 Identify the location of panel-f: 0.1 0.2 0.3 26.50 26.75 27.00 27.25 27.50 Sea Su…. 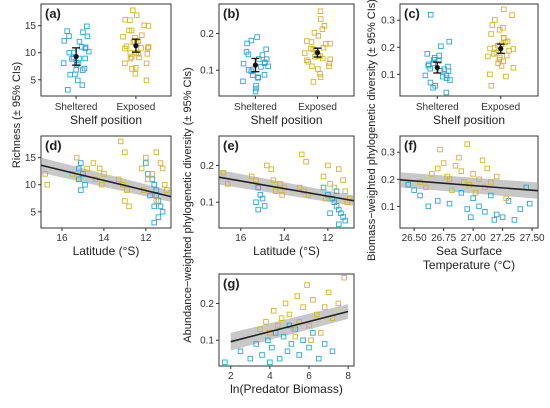
(463, 203).